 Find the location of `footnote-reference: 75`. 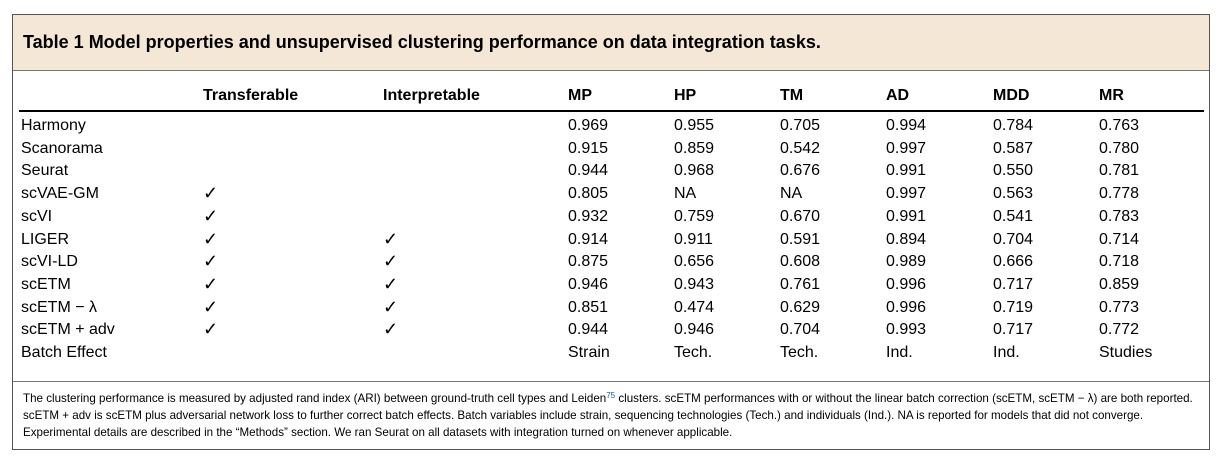

footnote-reference: 75 is located at coordinates (611, 395).